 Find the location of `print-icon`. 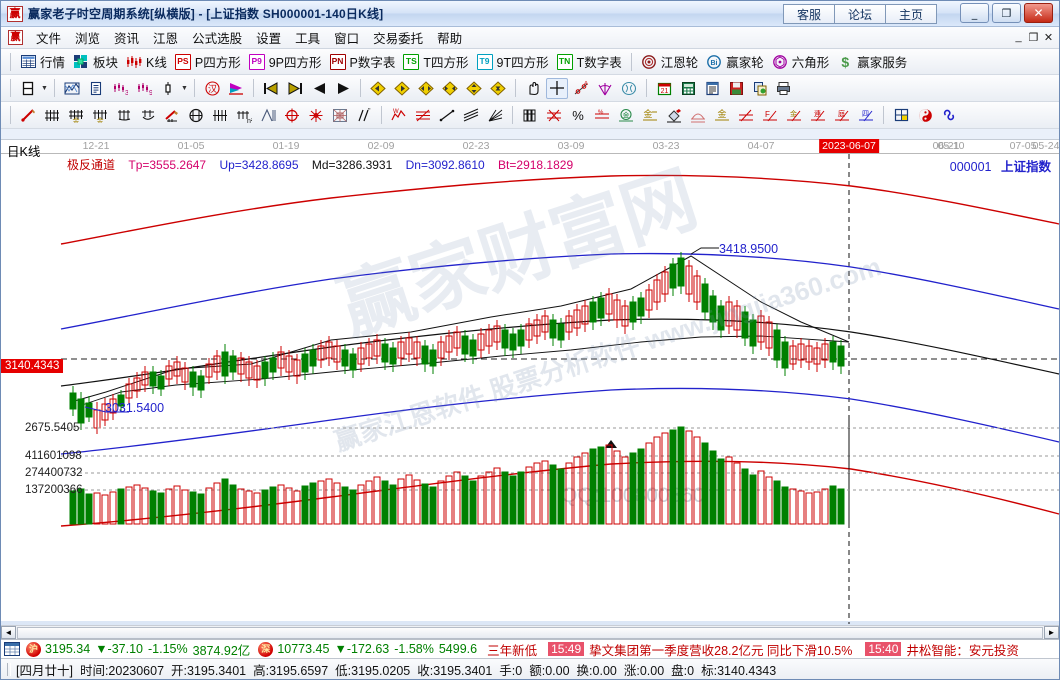

print-icon is located at coordinates (784, 88).